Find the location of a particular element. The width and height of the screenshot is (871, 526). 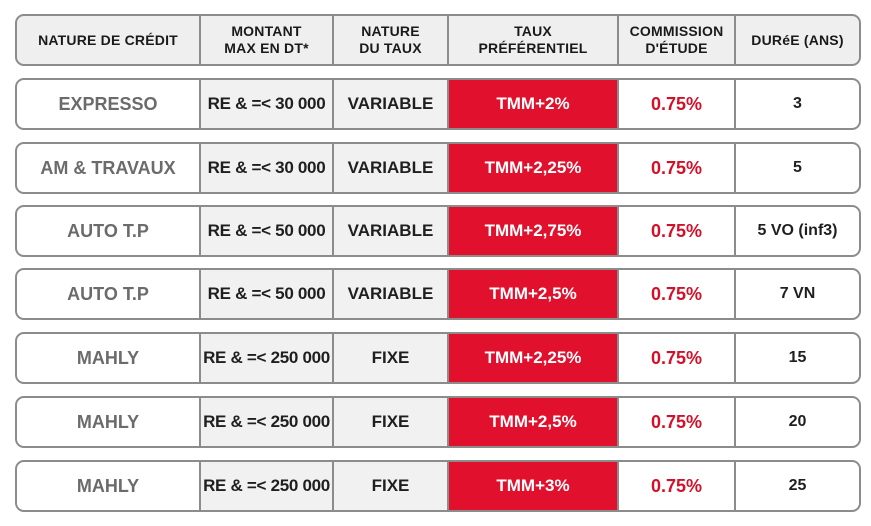

header-nature-taux: NATURE DU TAUX is located at coordinates (391, 40).